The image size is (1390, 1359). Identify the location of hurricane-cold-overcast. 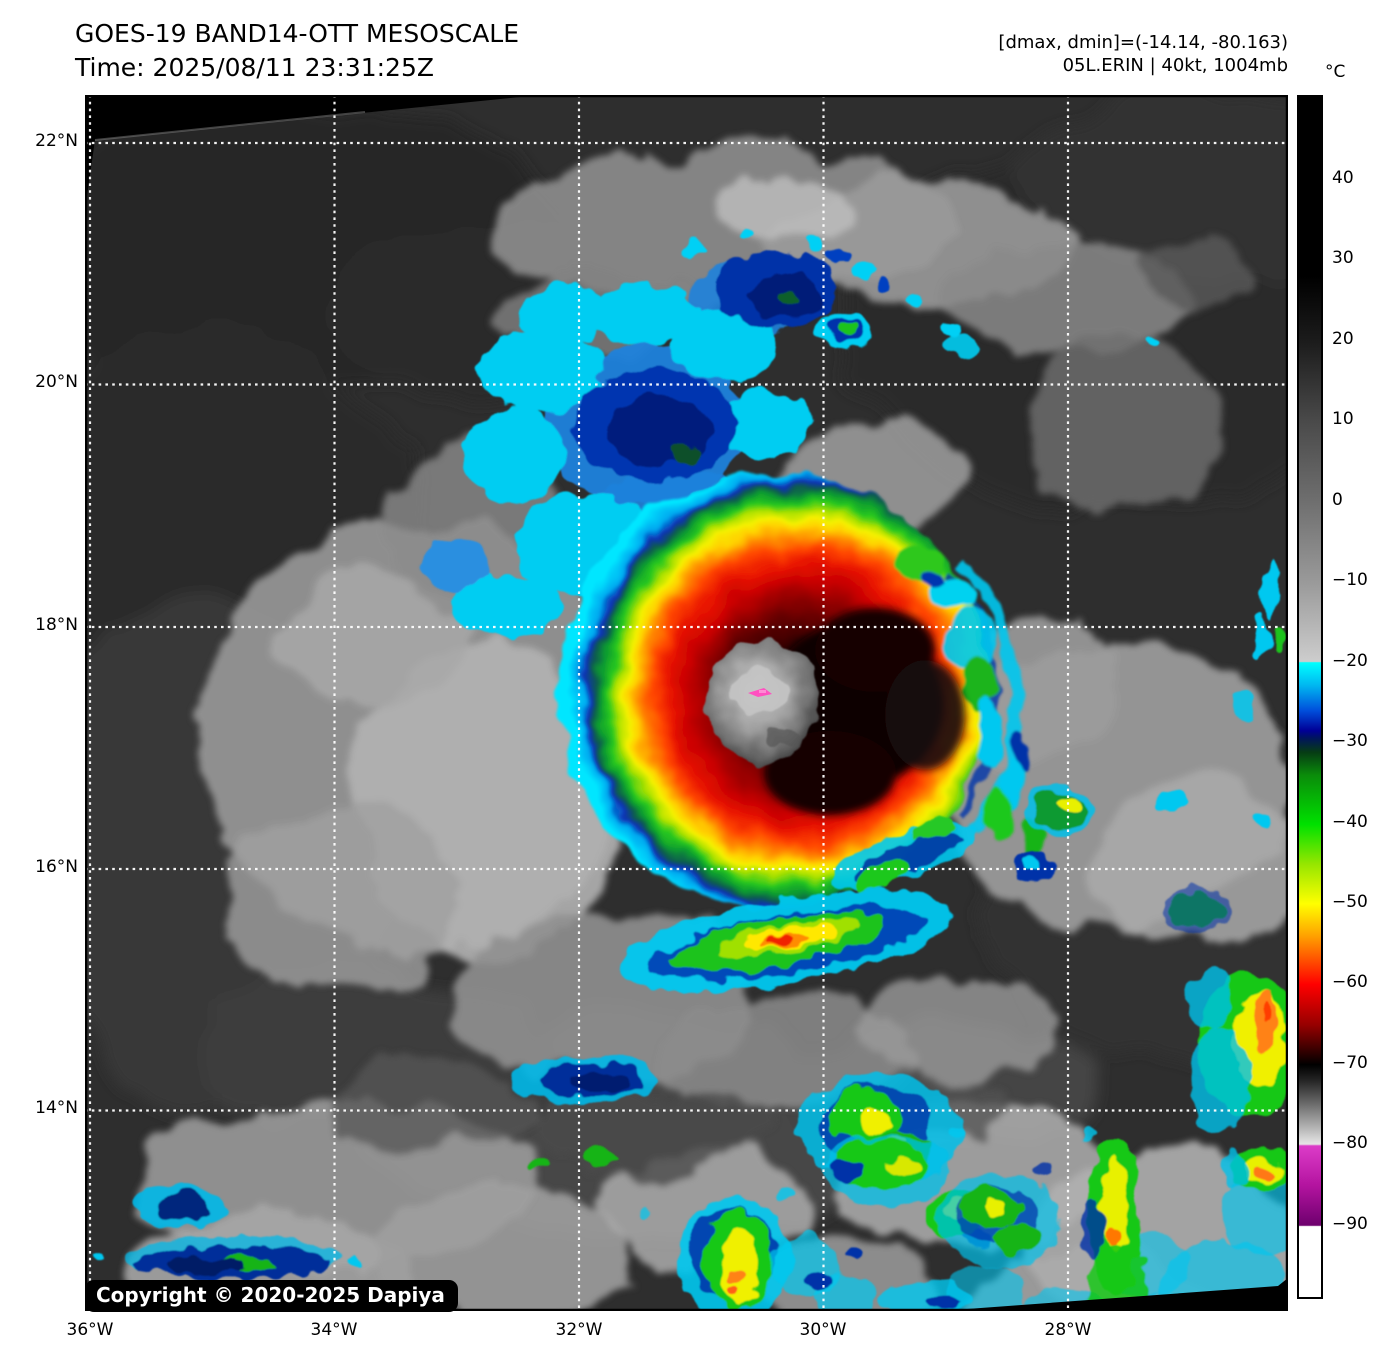
(864, 711).